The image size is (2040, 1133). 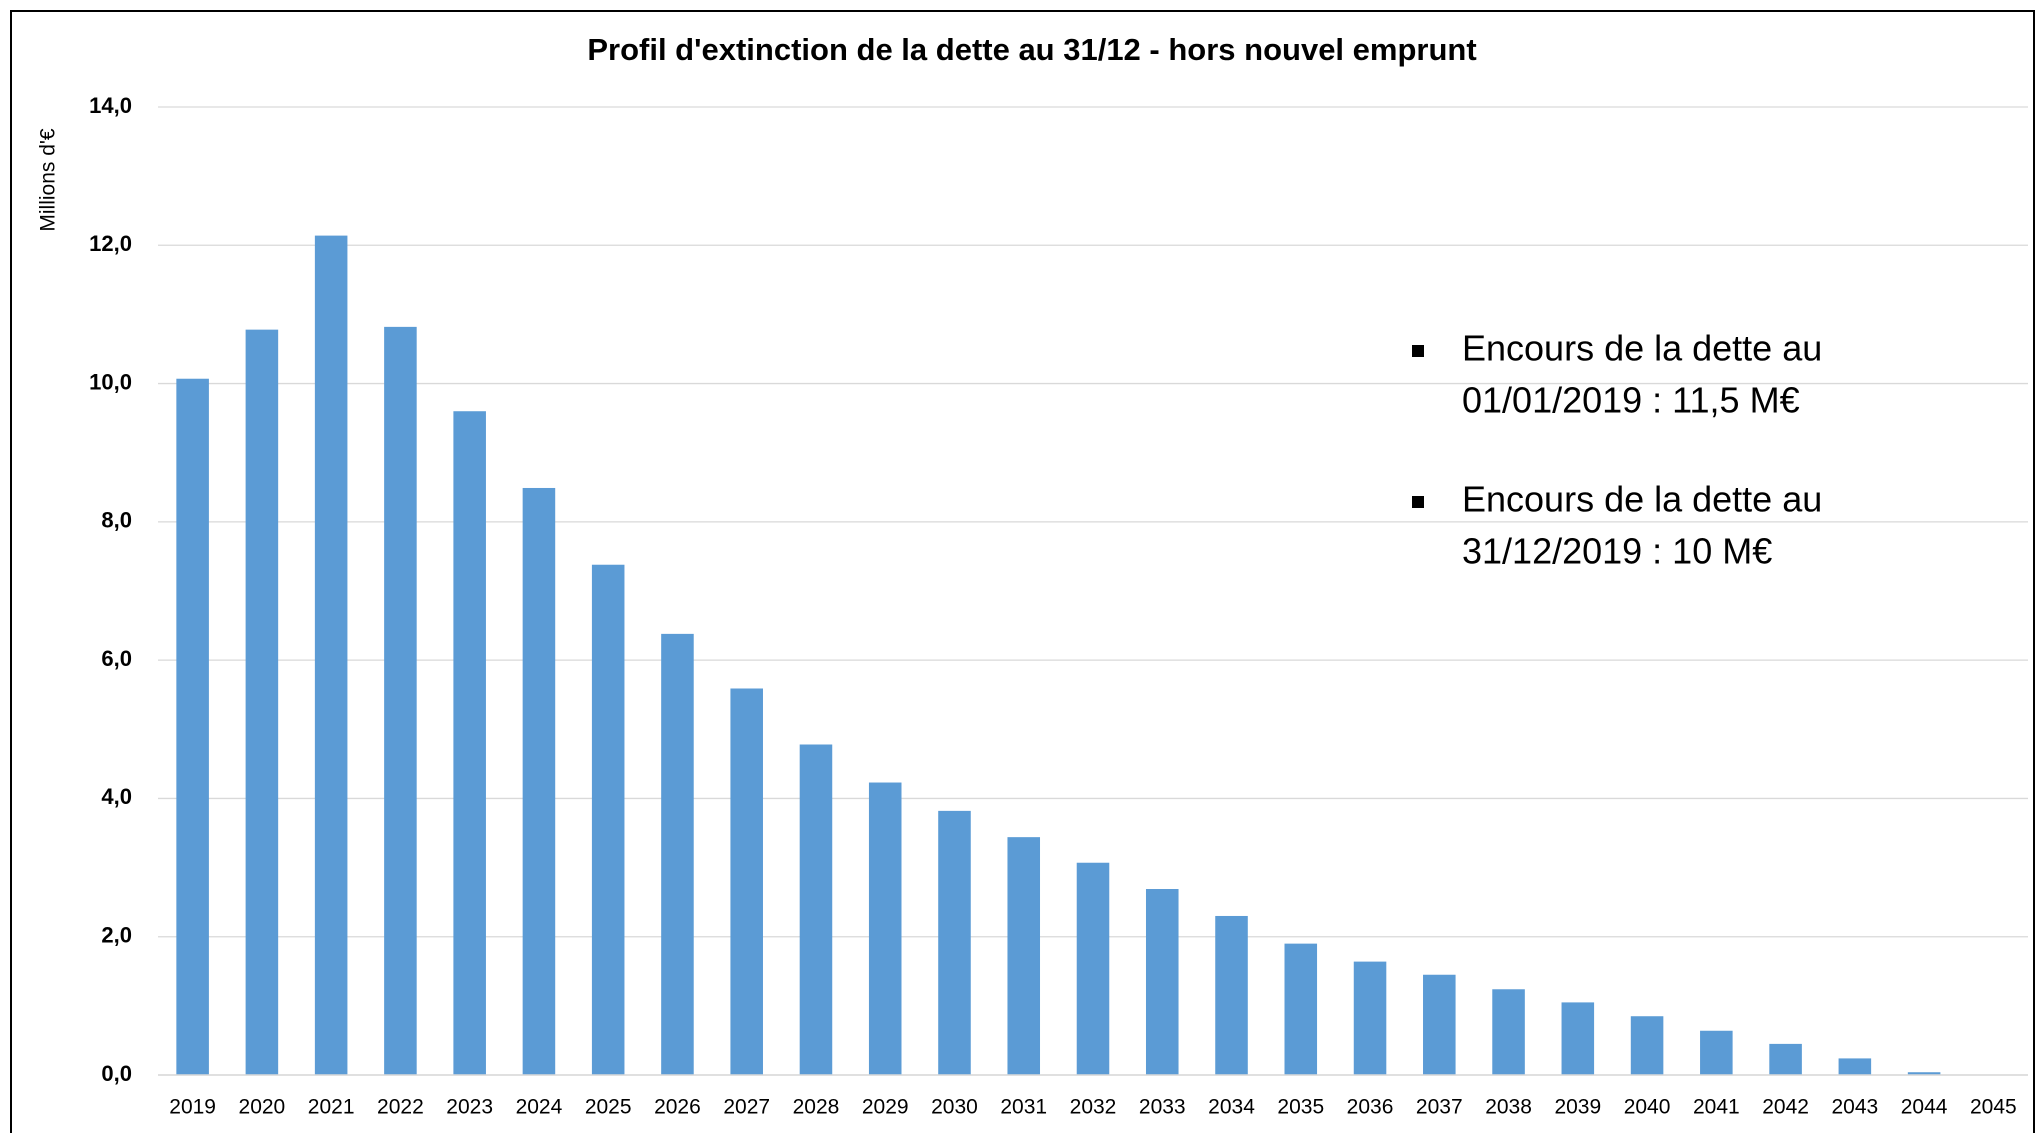 I want to click on x-tick-label: 2030, so click(x=954, y=1107).